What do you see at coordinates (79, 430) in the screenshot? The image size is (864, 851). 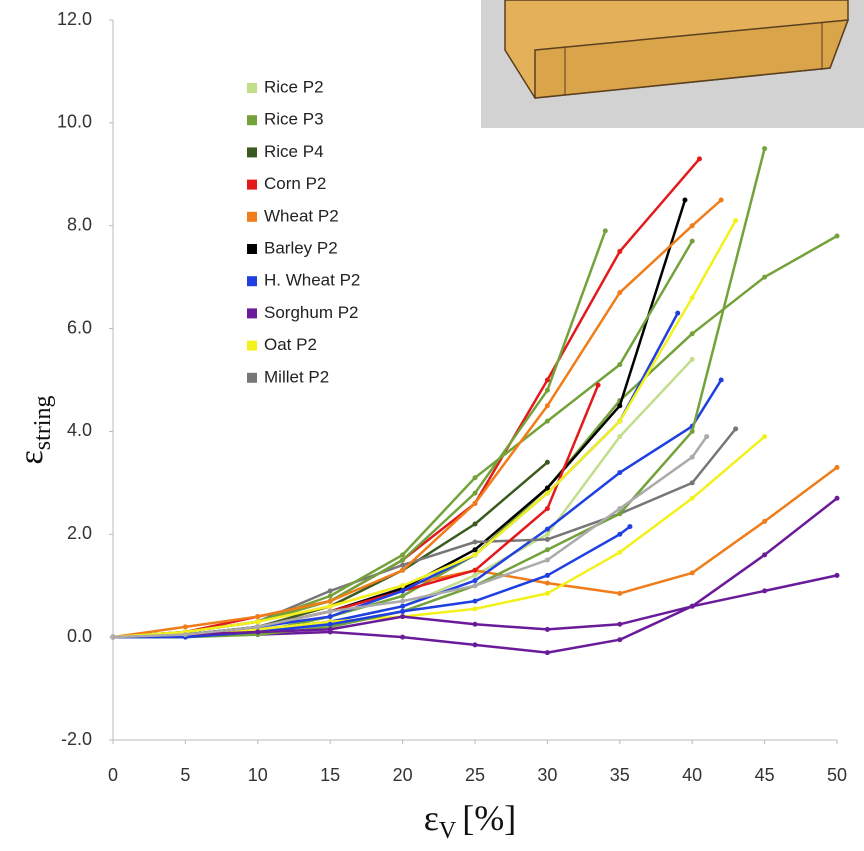 I see `y-tick-label: 4.0` at bounding box center [79, 430].